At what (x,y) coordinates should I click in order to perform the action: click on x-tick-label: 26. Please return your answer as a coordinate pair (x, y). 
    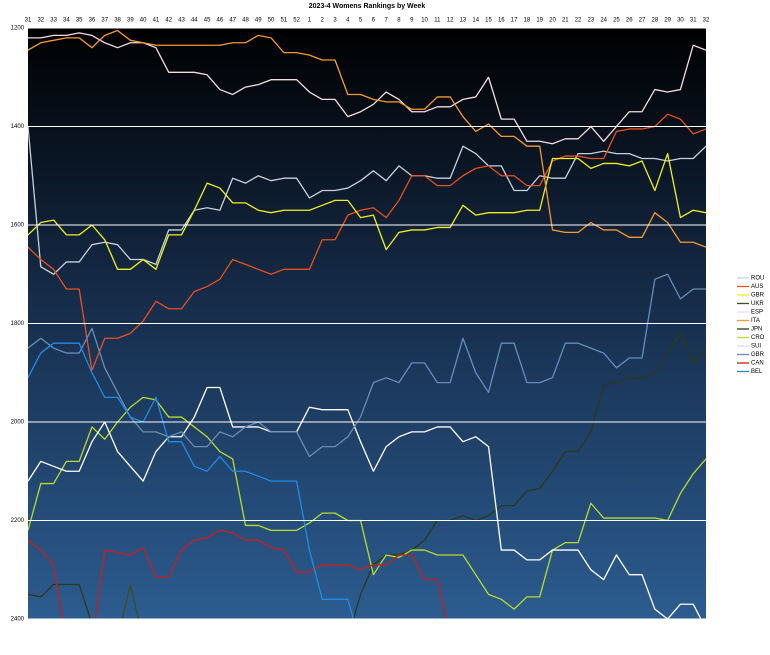
    Looking at the image, I should click on (629, 21).